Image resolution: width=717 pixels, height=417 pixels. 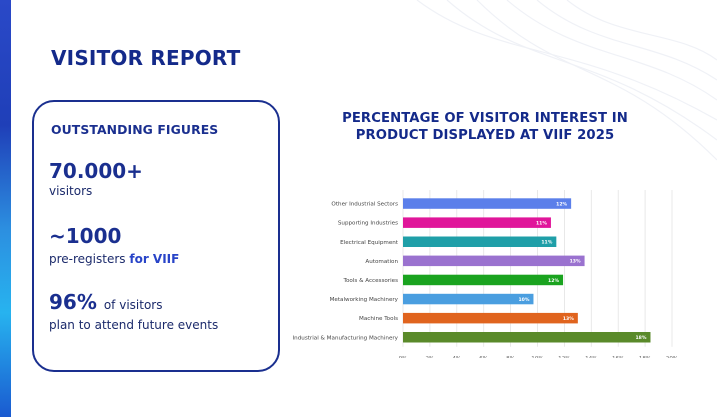 I want to click on x-tick-label: 2%, so click(x=429, y=357).